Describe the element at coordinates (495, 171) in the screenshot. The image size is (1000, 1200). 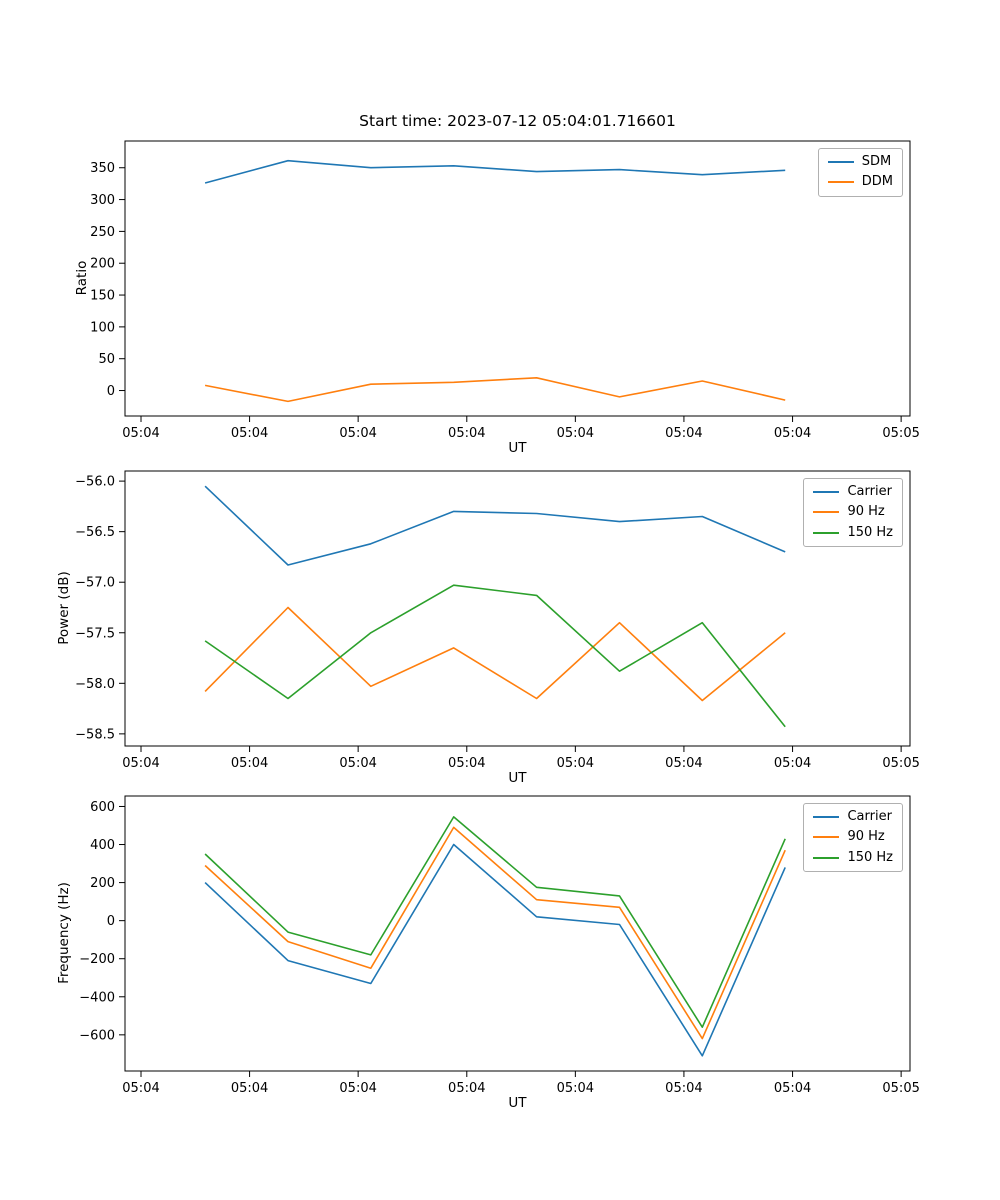
I see `series-line-sdm` at that location.